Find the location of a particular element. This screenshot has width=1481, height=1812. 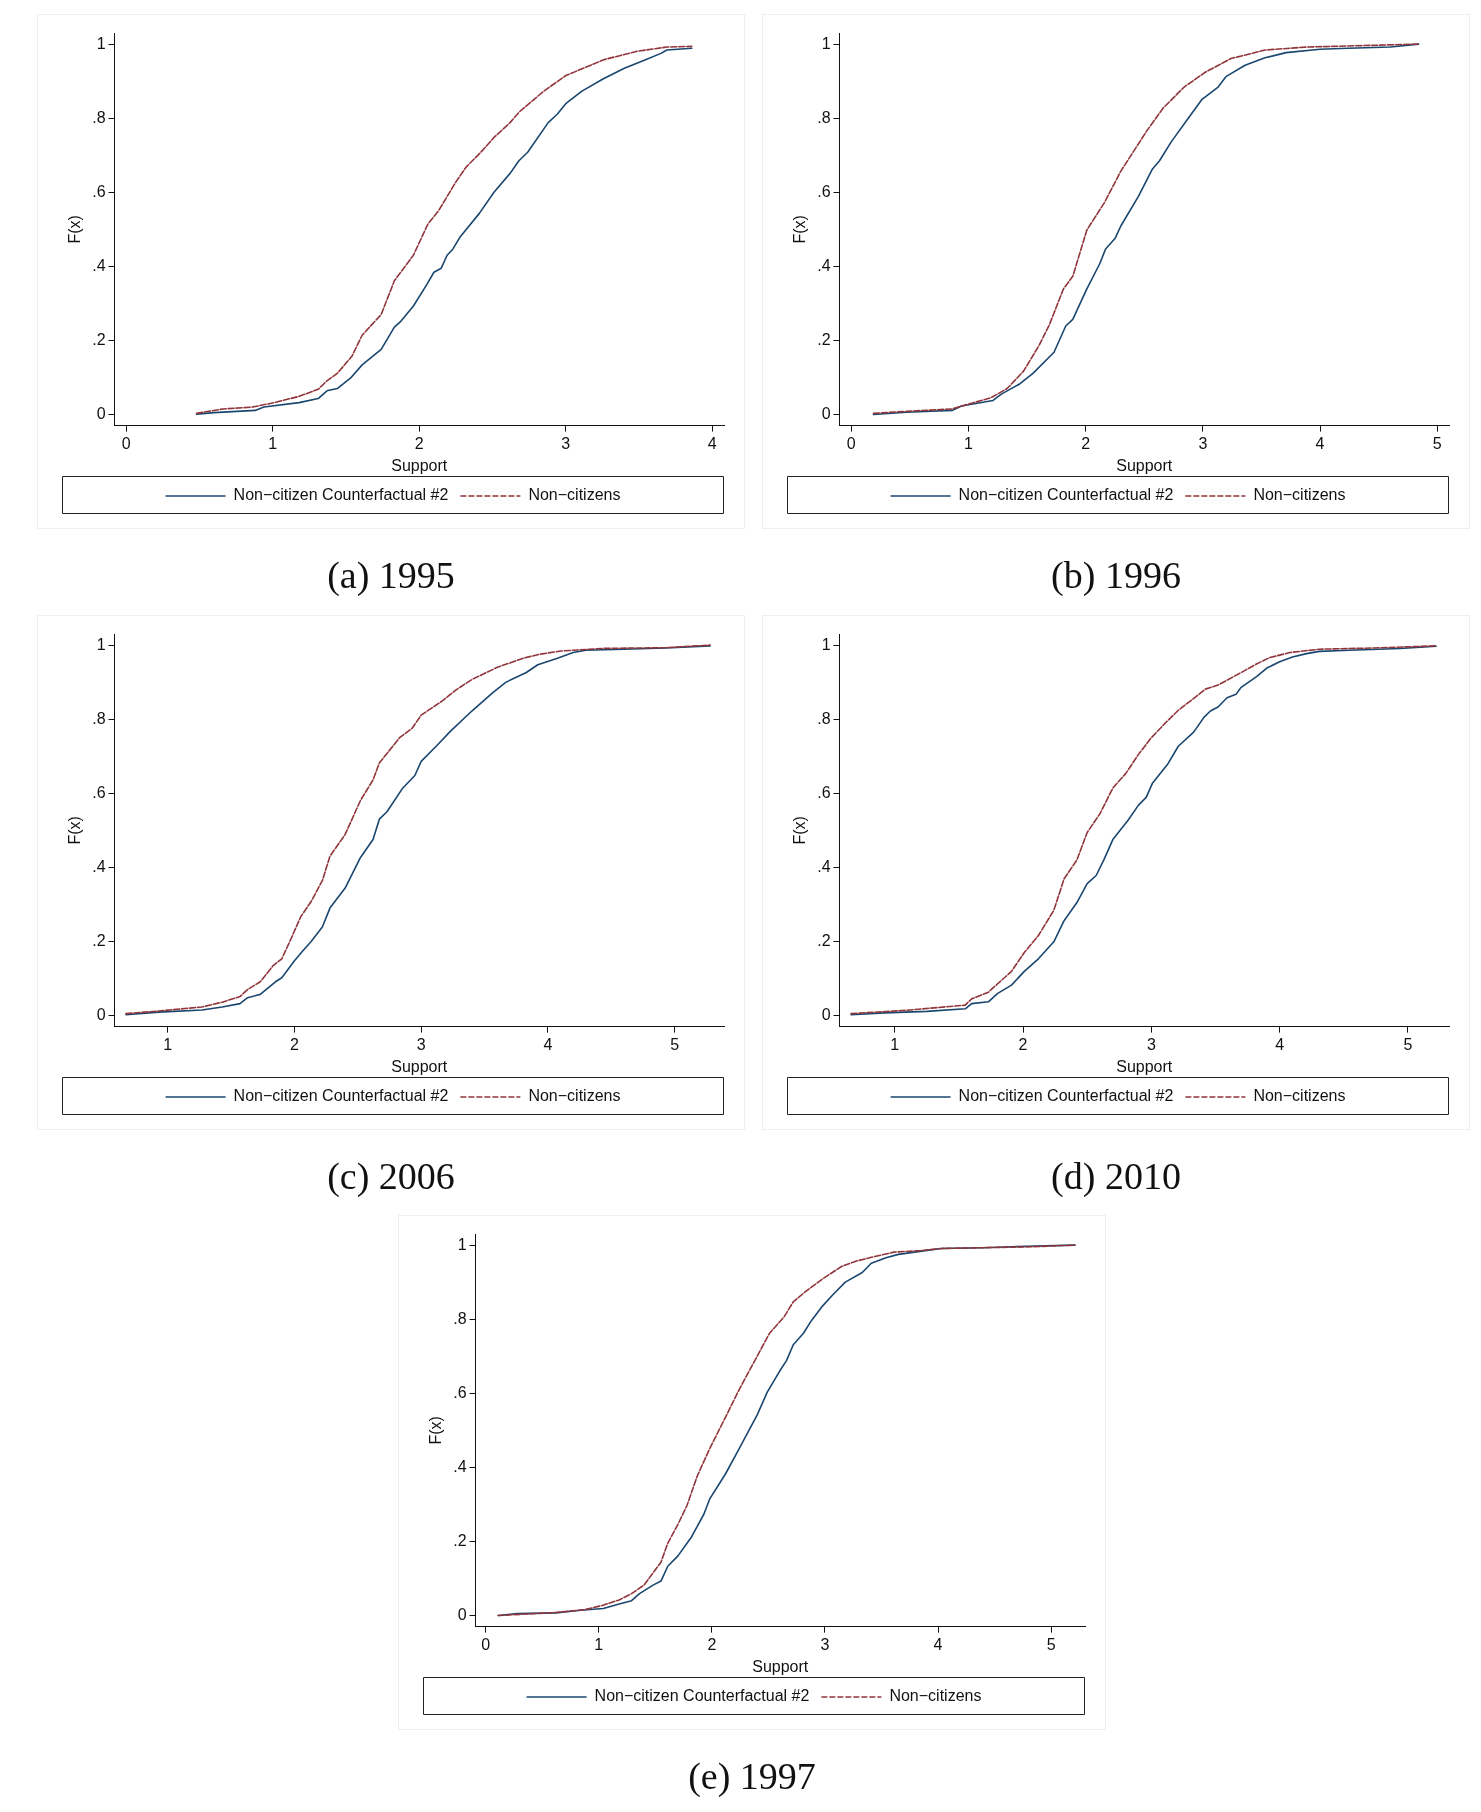

text: (c) 2006 is located at coordinates (391, 1176).